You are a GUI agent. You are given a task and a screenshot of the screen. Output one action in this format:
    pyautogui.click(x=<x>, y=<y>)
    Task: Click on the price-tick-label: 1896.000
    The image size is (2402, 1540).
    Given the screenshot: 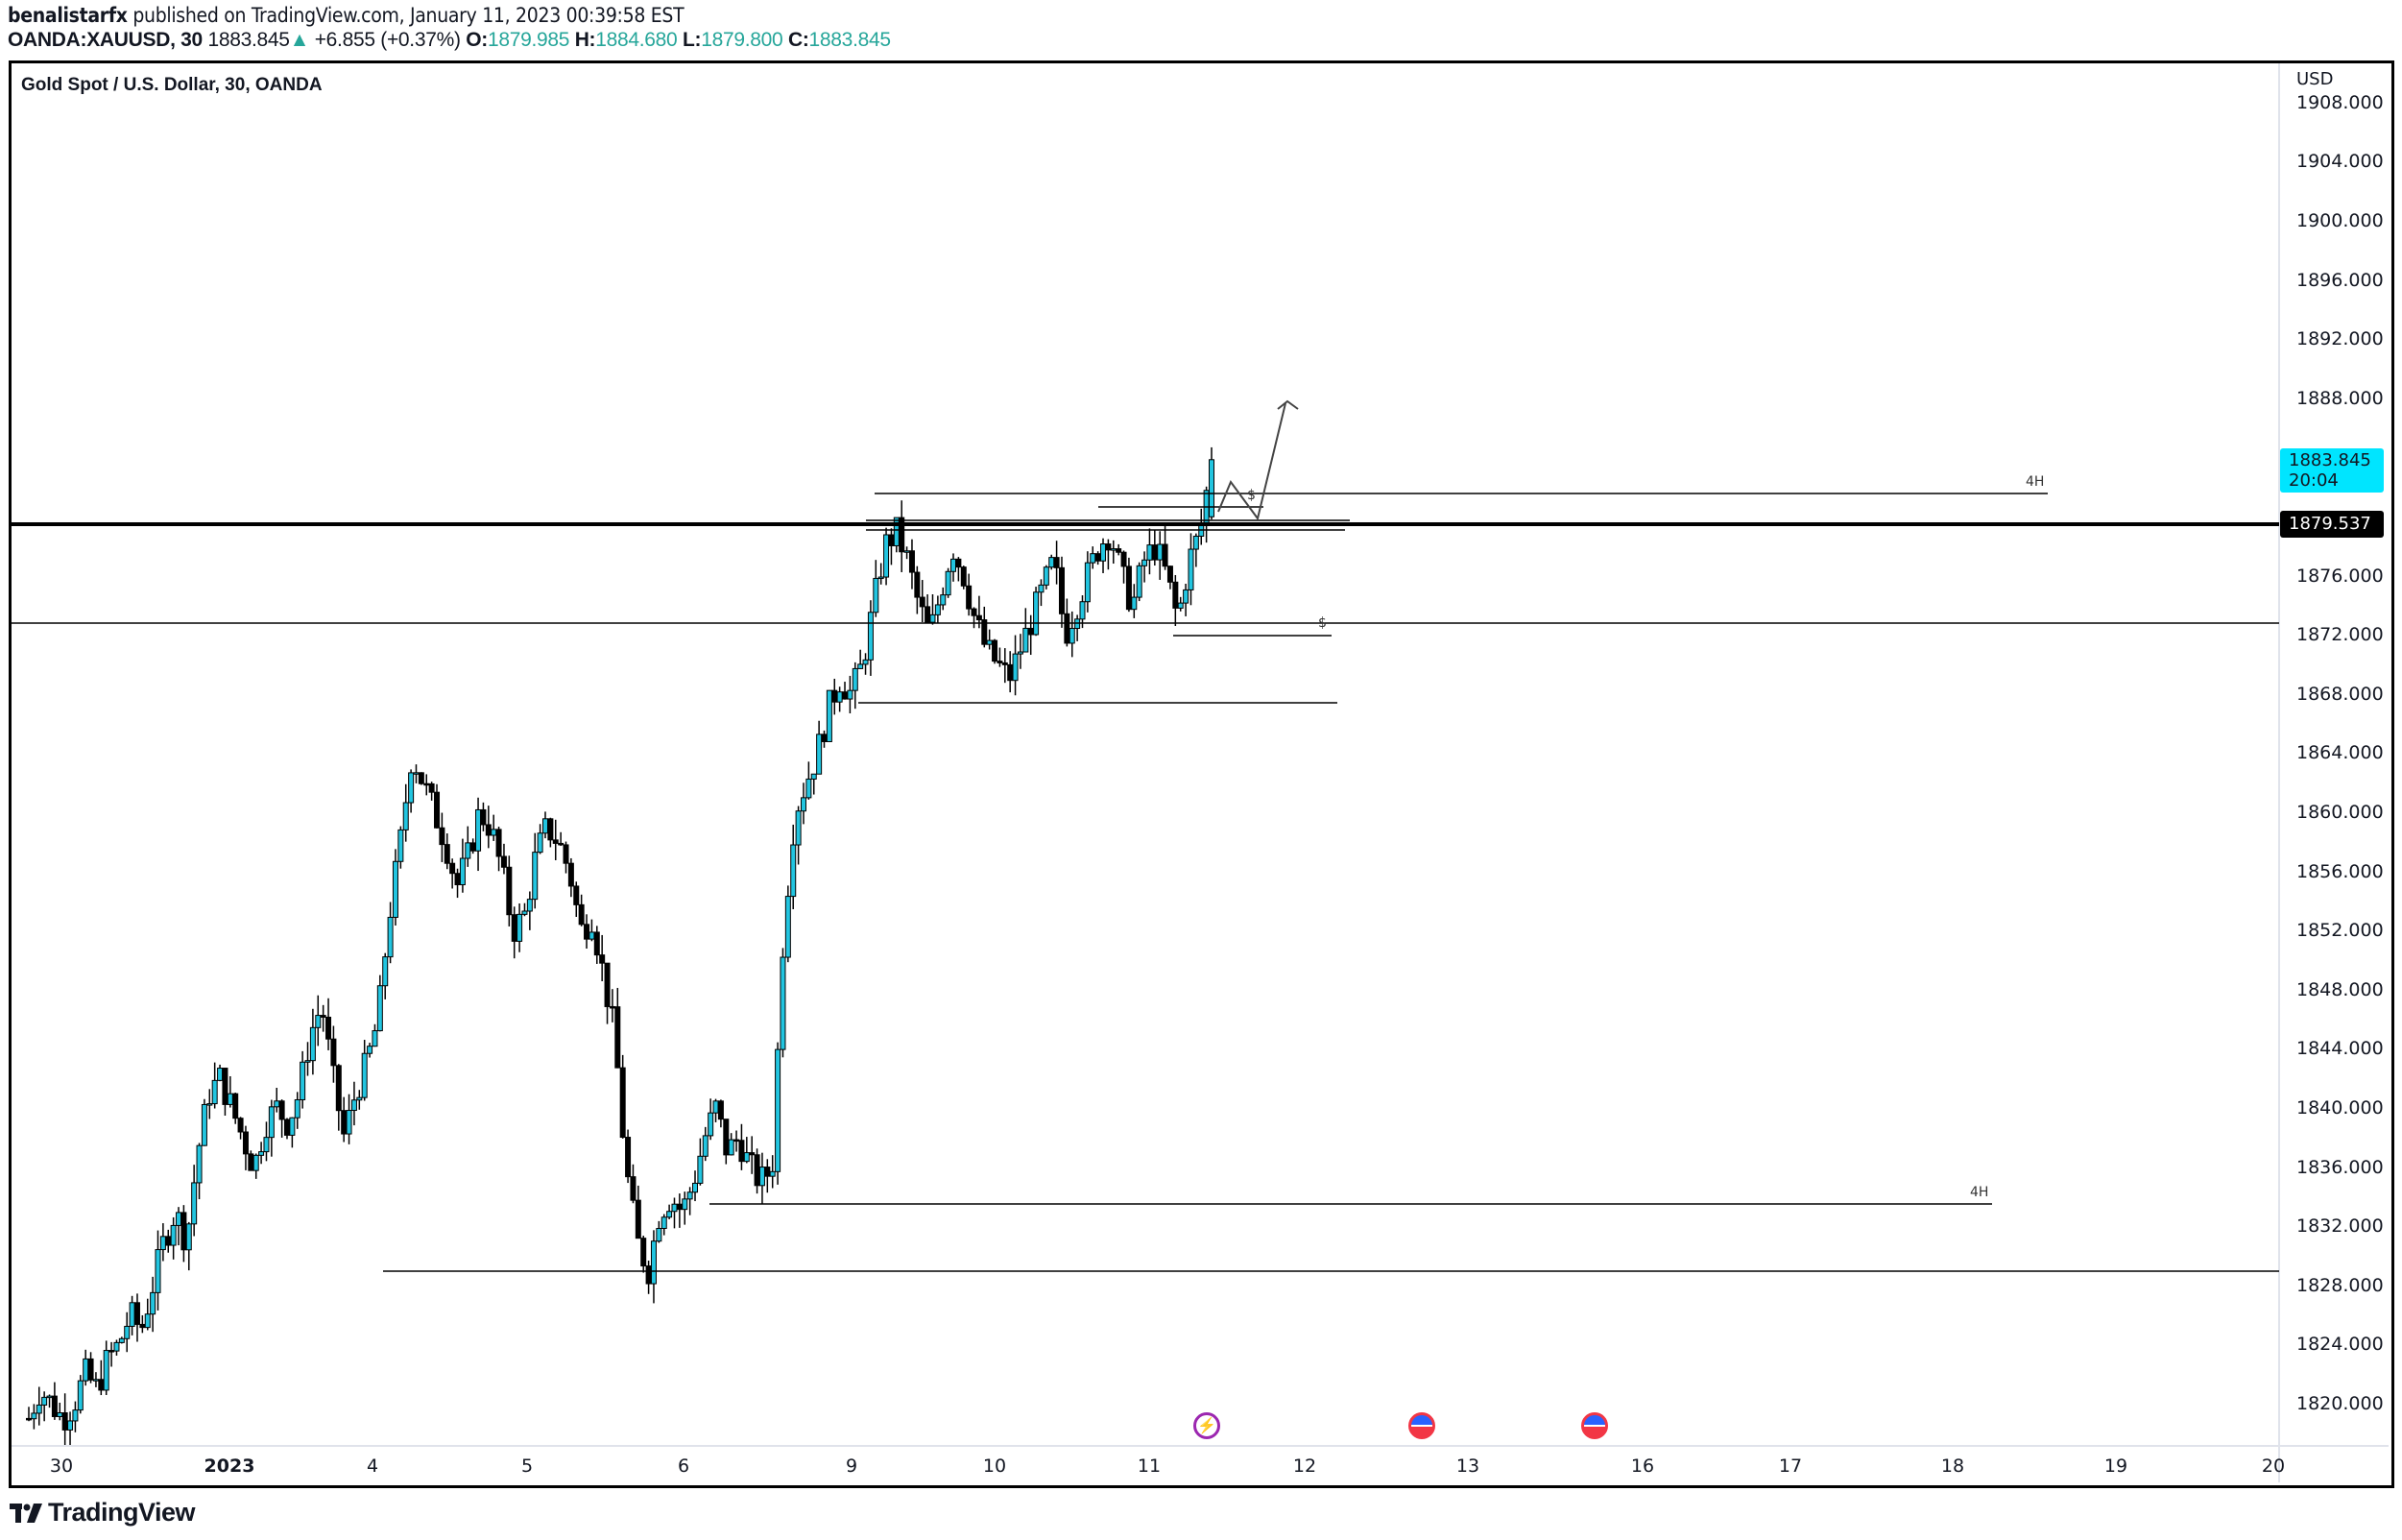 What is the action you would take?
    pyautogui.click(x=2340, y=280)
    